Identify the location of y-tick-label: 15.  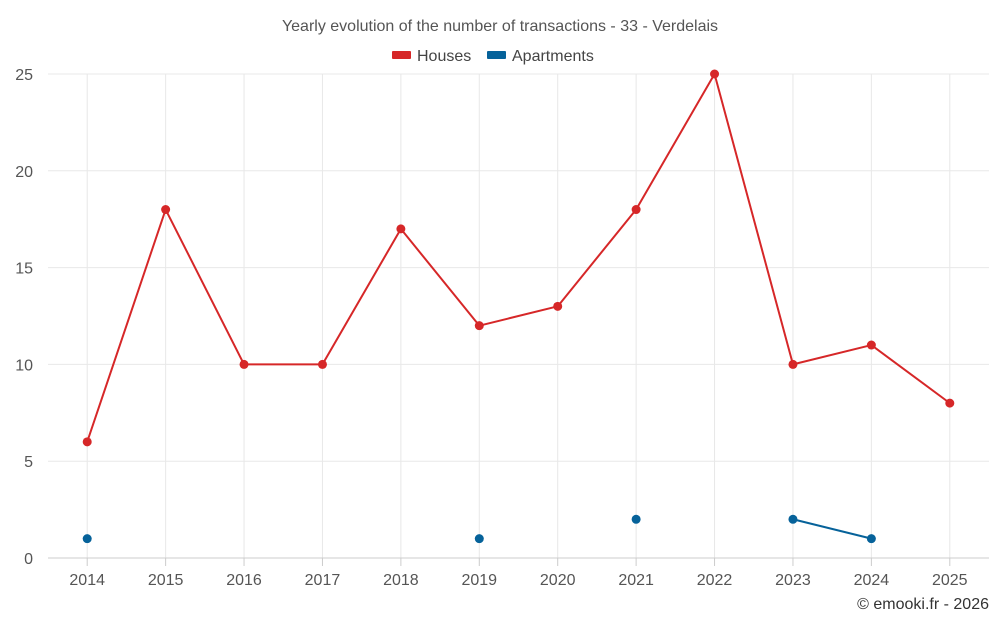
(24, 269).